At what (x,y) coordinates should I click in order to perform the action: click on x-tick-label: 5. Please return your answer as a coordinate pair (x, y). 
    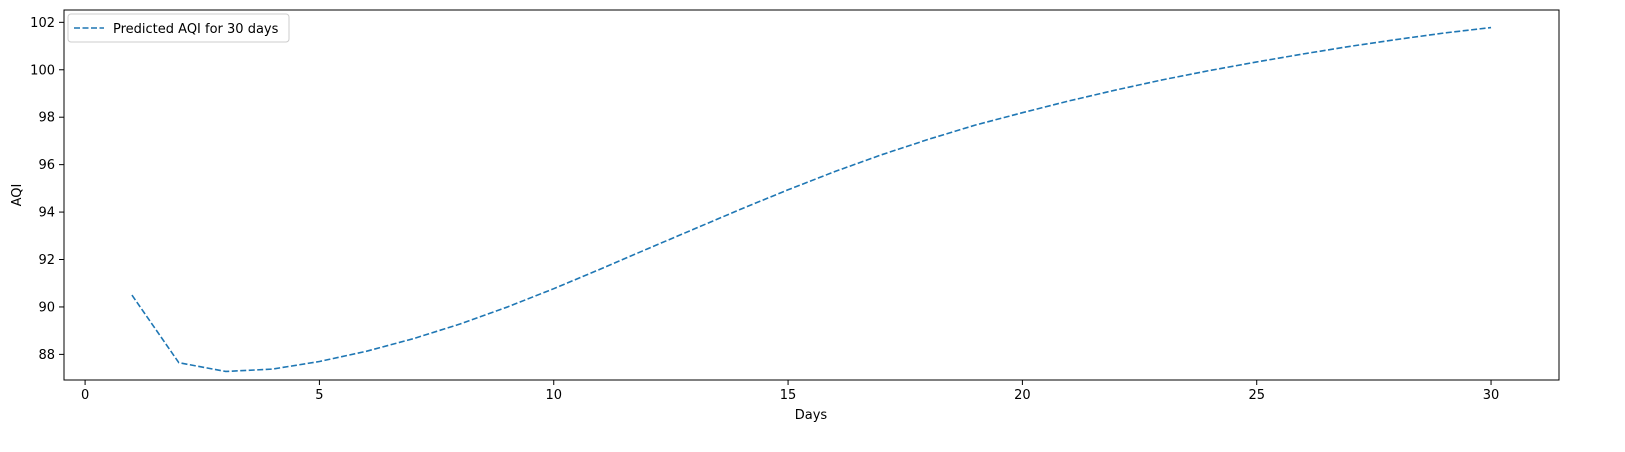
    Looking at the image, I should click on (319, 395).